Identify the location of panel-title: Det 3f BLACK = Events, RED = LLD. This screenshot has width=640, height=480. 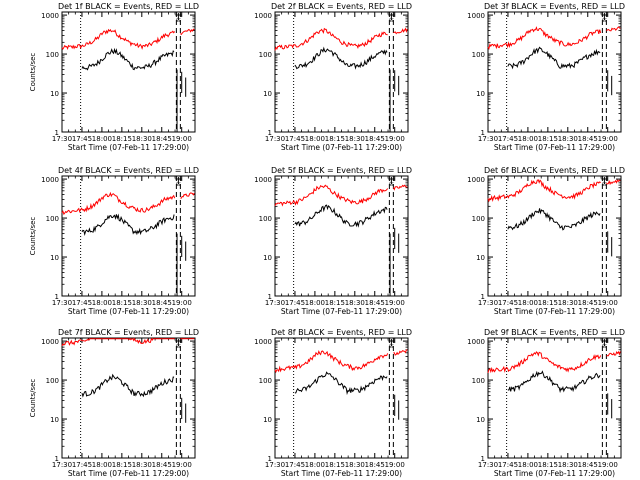
(554, 6).